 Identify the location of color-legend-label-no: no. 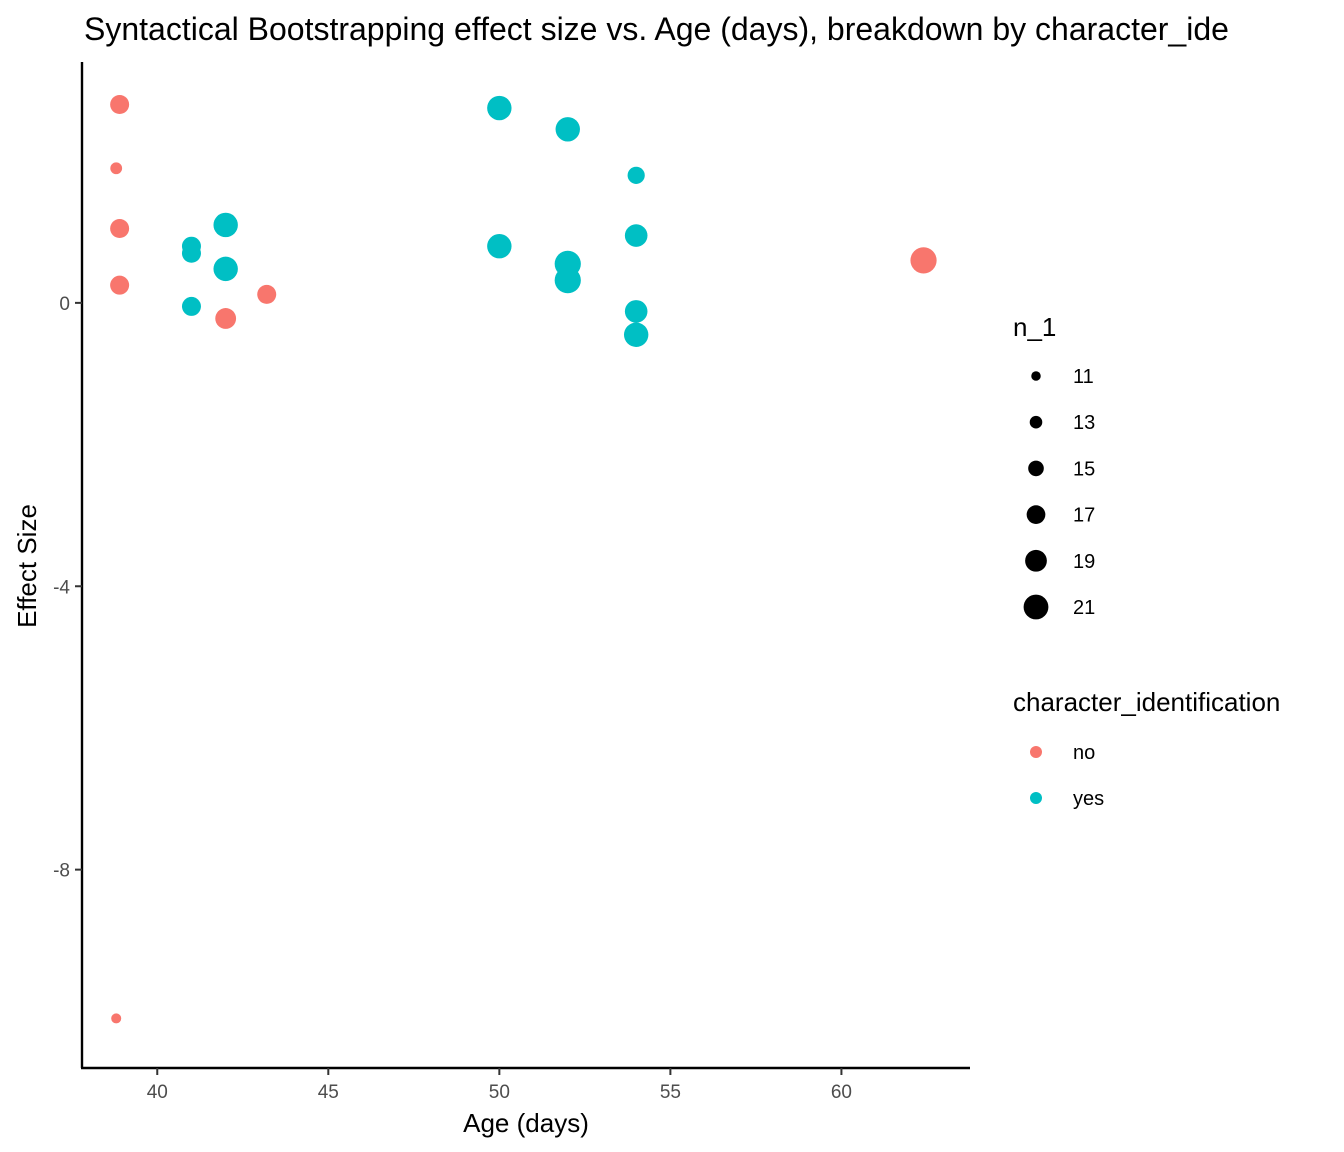
(1084, 753).